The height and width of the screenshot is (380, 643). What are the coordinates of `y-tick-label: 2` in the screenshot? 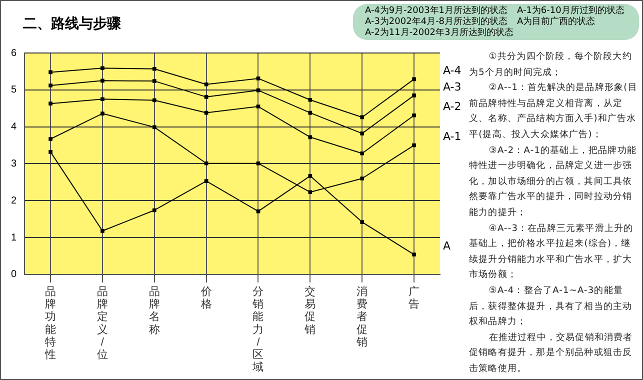 It's located at (14, 200).